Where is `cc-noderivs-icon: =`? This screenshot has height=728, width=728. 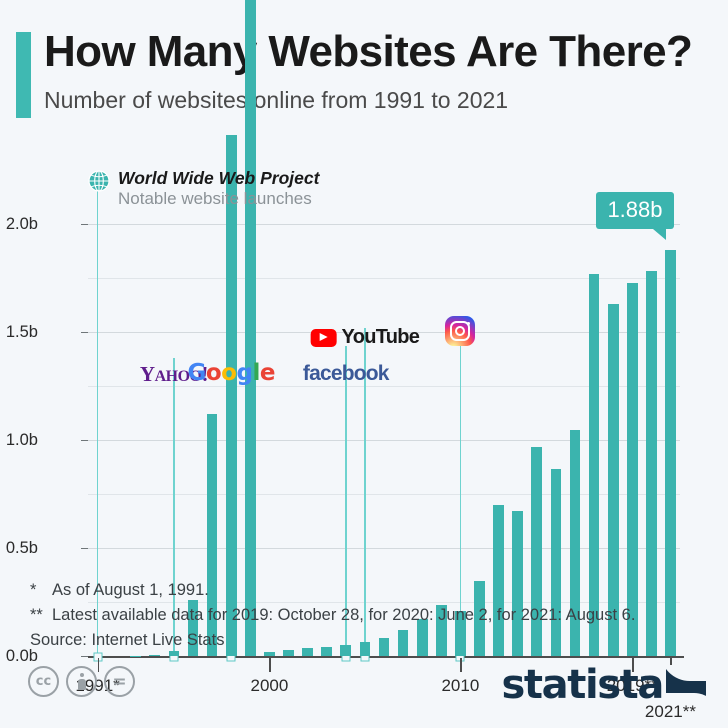
cc-noderivs-icon: = is located at coordinates (119, 681).